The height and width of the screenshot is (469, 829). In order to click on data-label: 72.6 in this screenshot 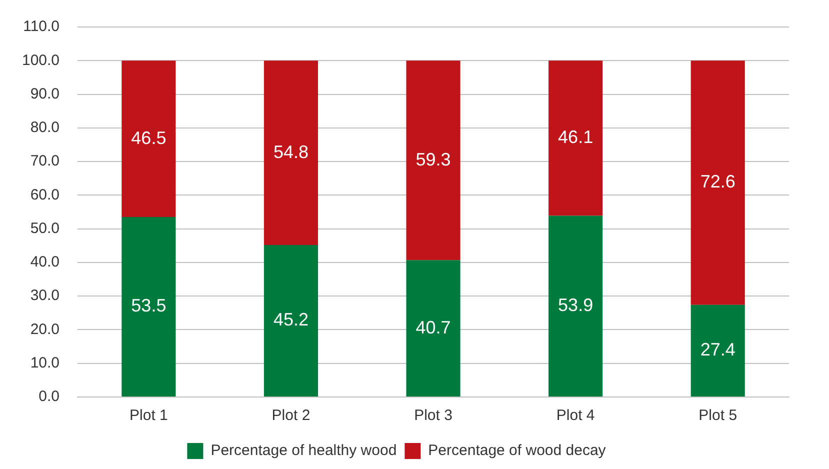, I will do `click(718, 182)`.